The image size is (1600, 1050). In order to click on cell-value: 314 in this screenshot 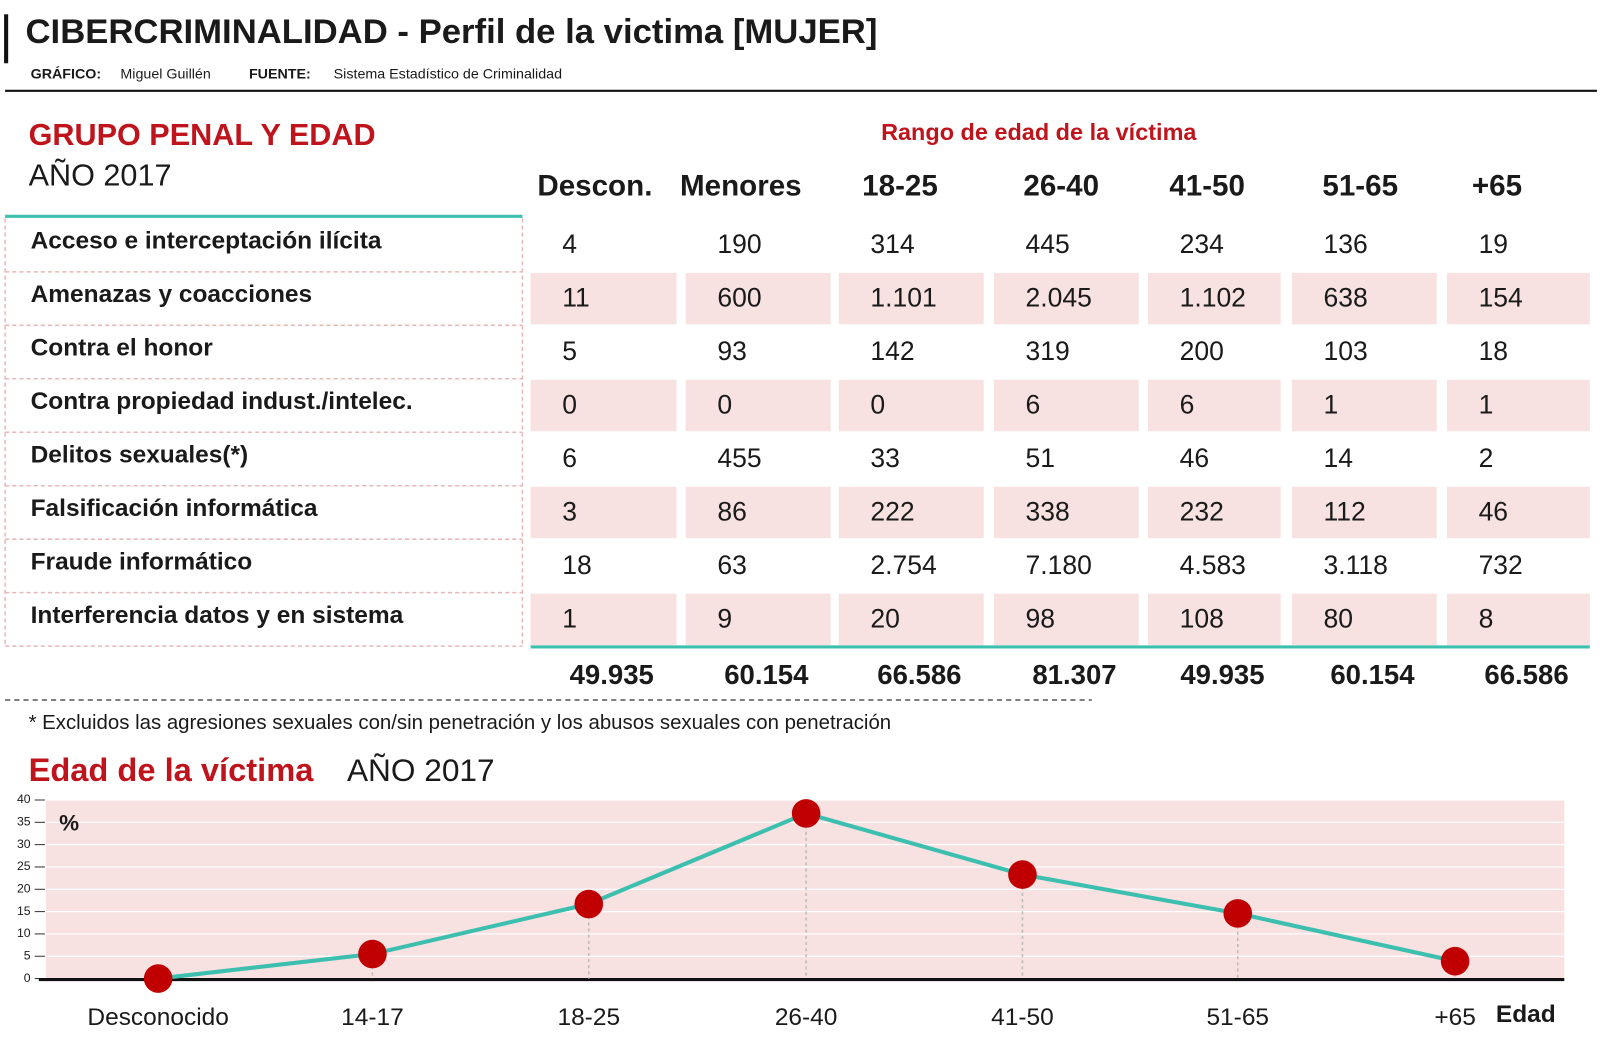, I will do `click(892, 244)`.